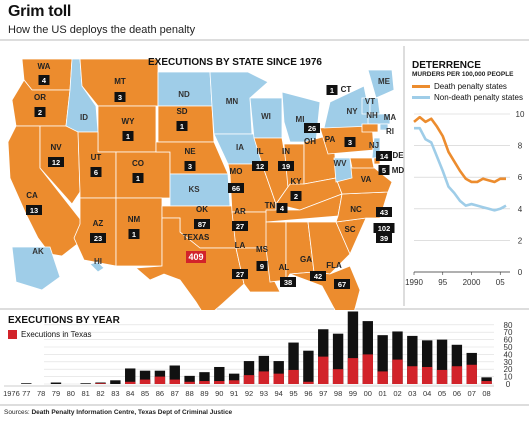  What do you see at coordinates (472, 282) in the screenshot?
I see `x-tick-label: 2000` at bounding box center [472, 282].